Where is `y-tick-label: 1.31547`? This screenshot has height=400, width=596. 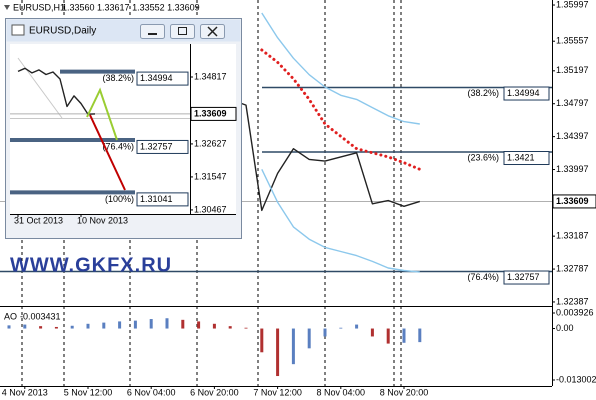 y-tick-label: 1.31547 is located at coordinates (210, 176).